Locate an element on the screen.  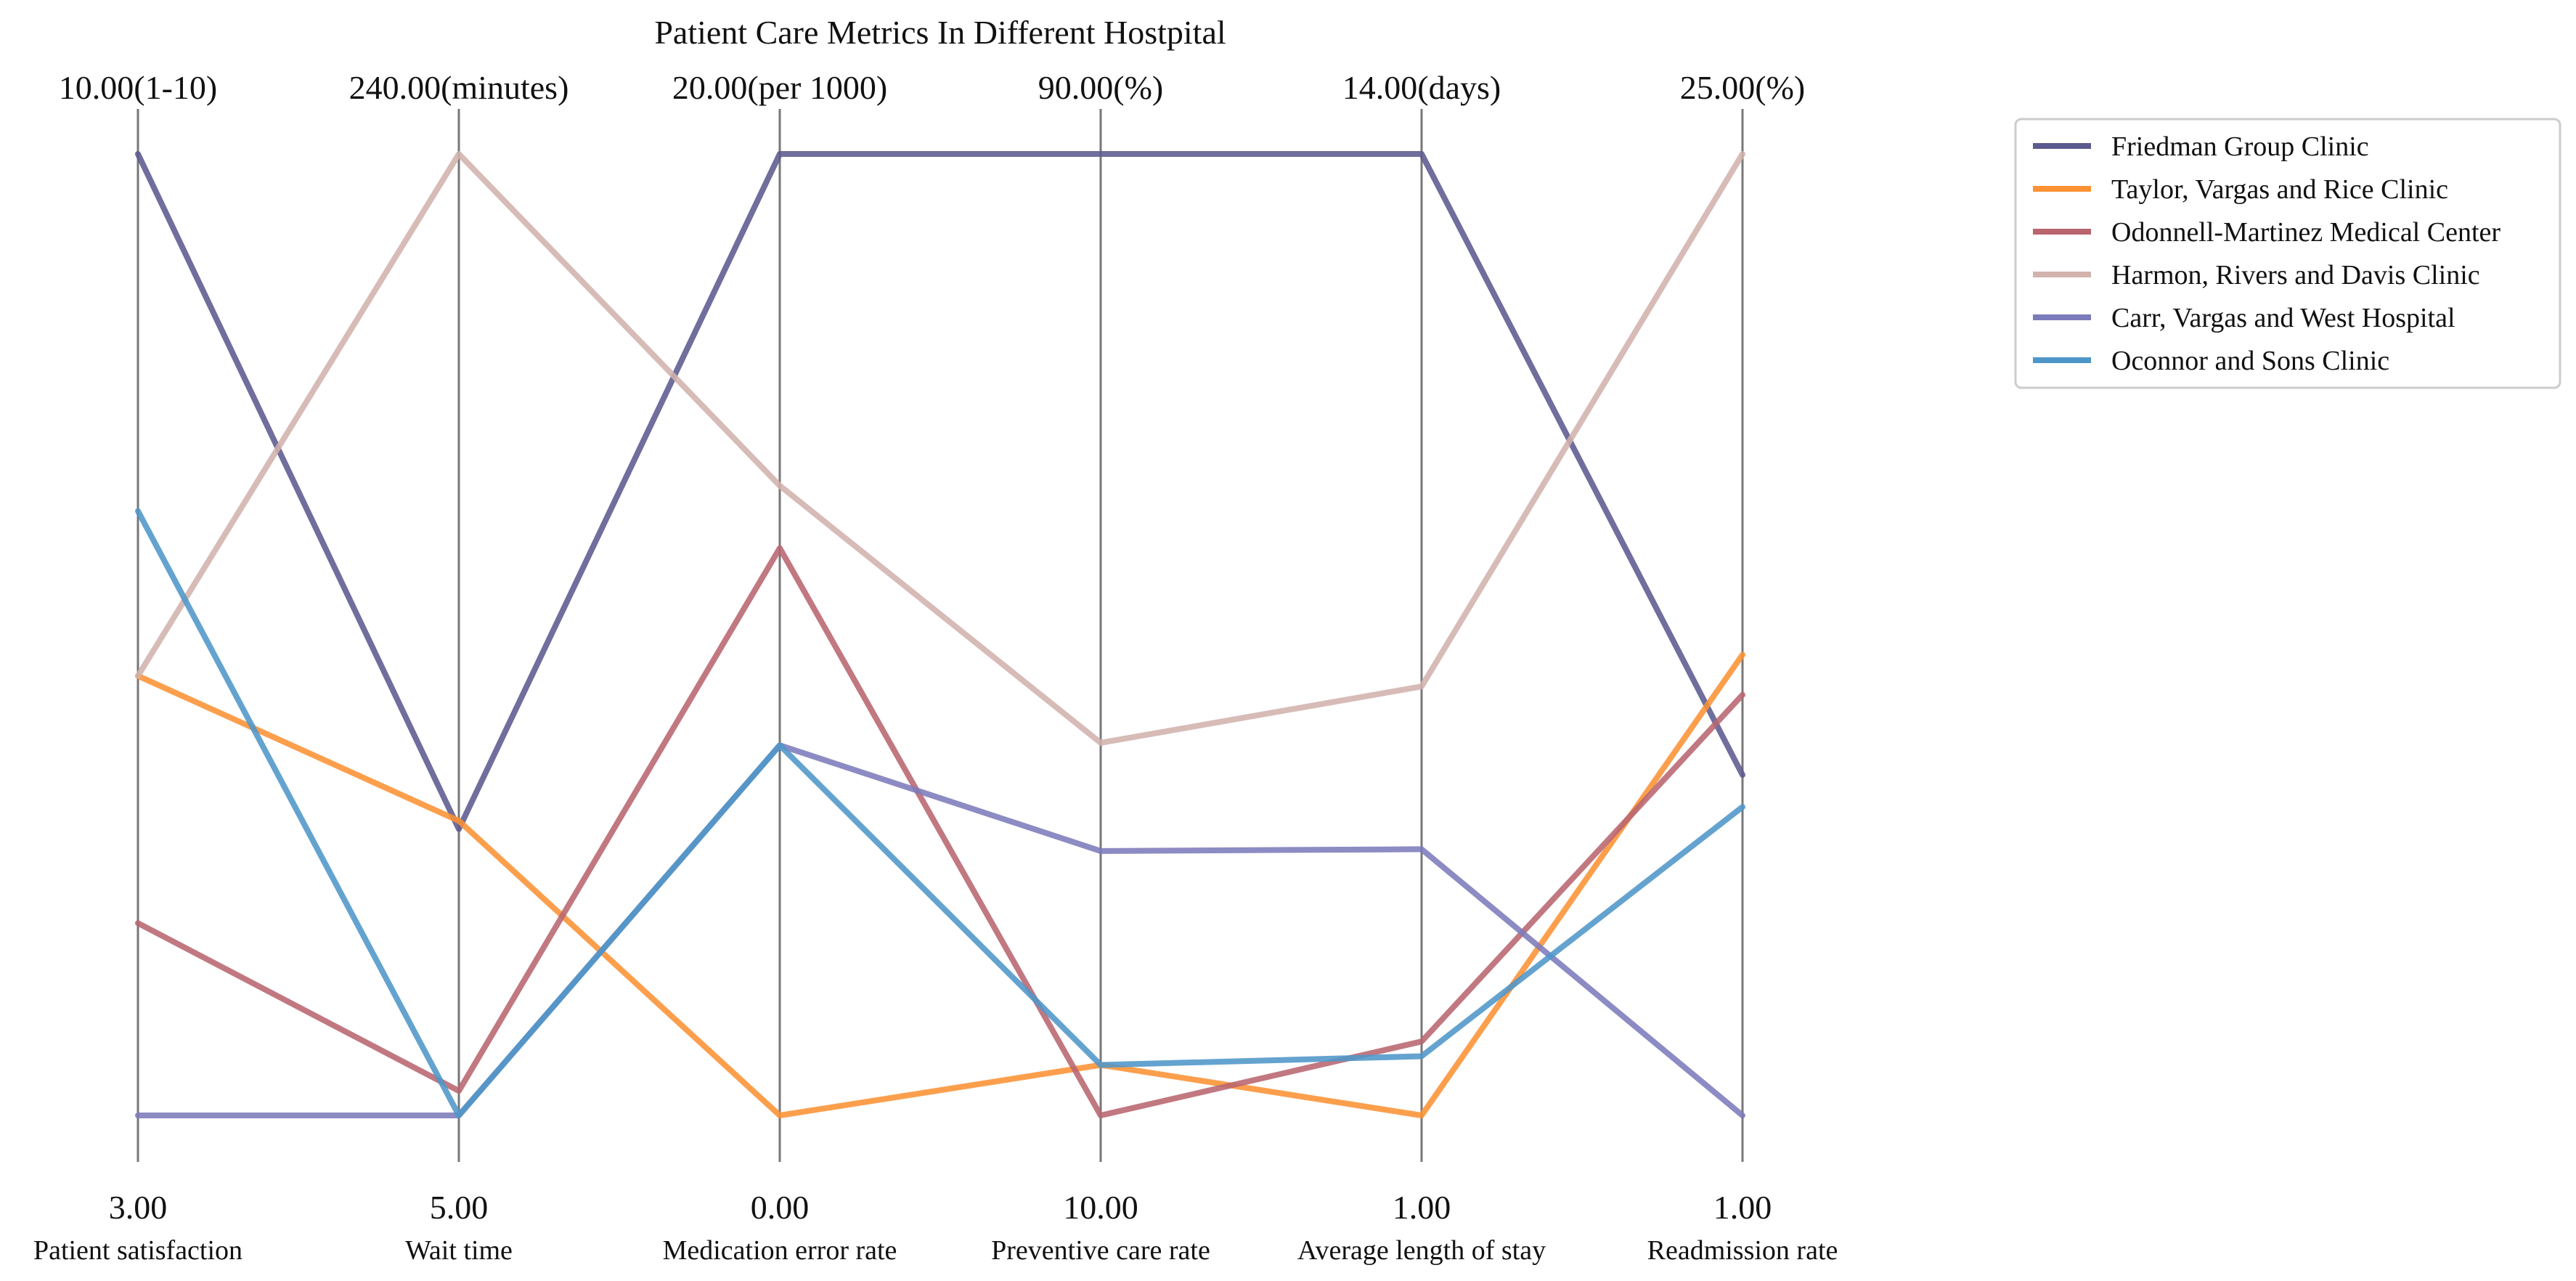
axis-min-label-0: 3.00 is located at coordinates (138, 1207).